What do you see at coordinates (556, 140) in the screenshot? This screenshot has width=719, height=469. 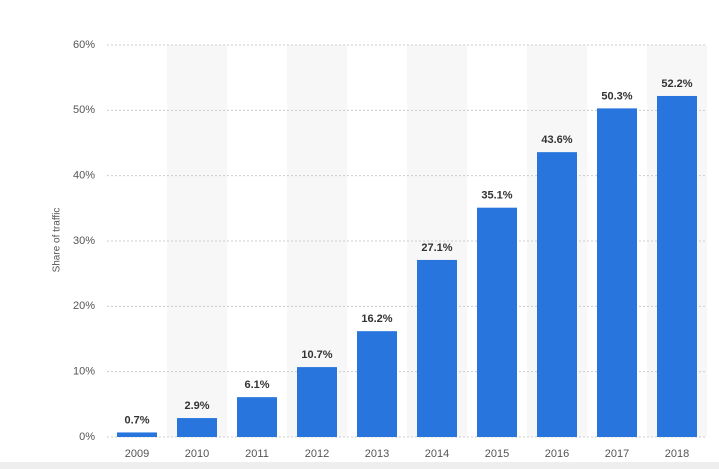 I see `value-label: 43.6%` at bounding box center [556, 140].